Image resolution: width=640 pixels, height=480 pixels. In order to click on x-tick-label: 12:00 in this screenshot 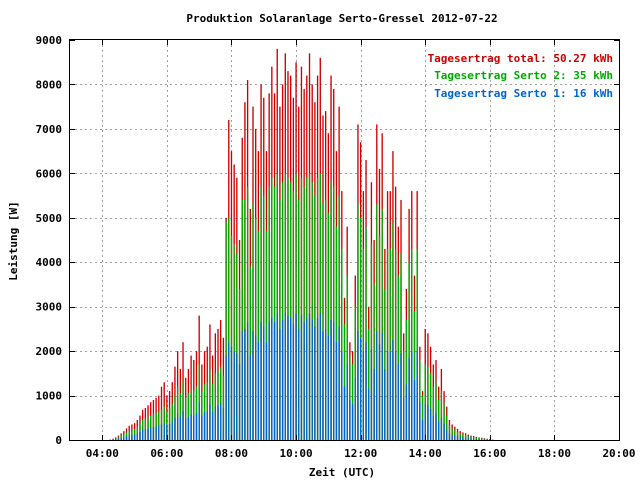, I will do `click(360, 453)`.